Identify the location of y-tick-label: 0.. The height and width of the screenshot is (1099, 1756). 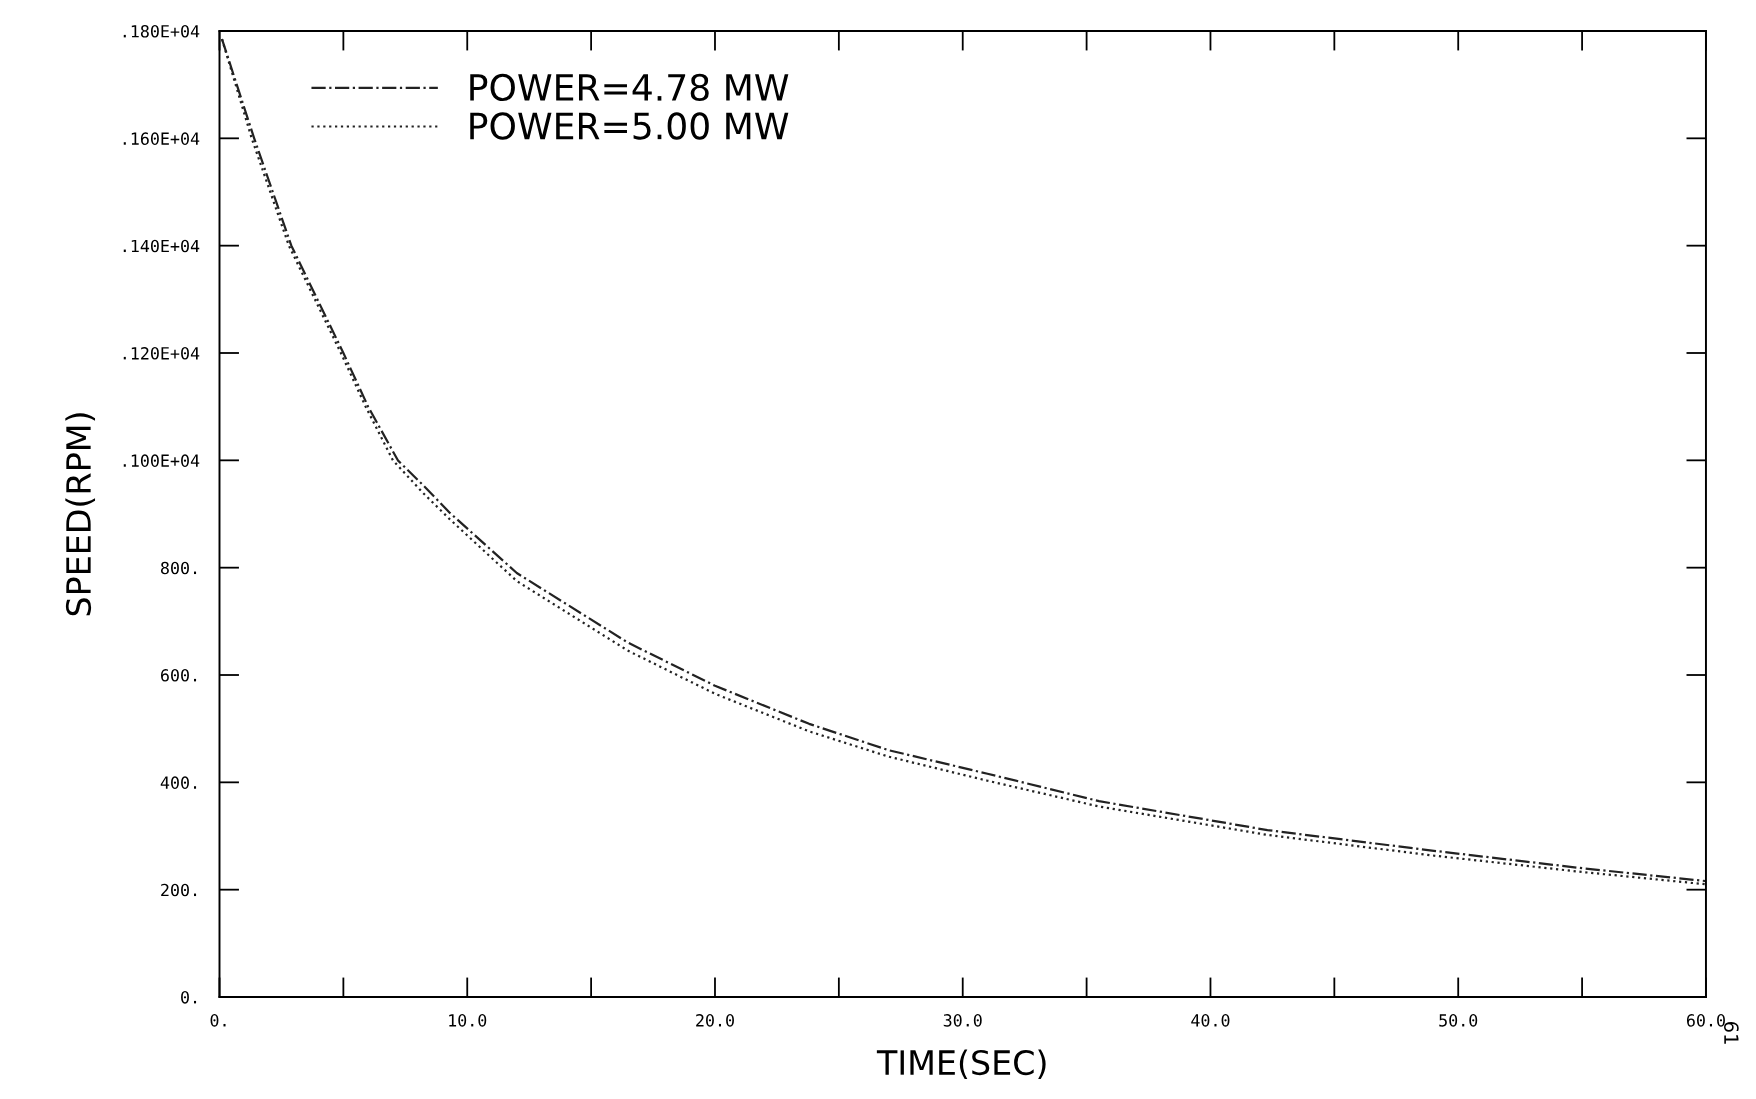
(189, 997).